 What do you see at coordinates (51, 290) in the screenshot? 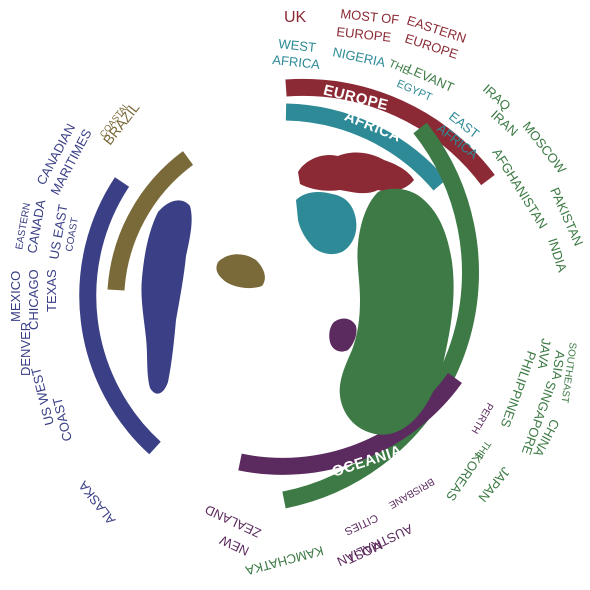
I see `label-texas: TEXAS` at bounding box center [51, 290].